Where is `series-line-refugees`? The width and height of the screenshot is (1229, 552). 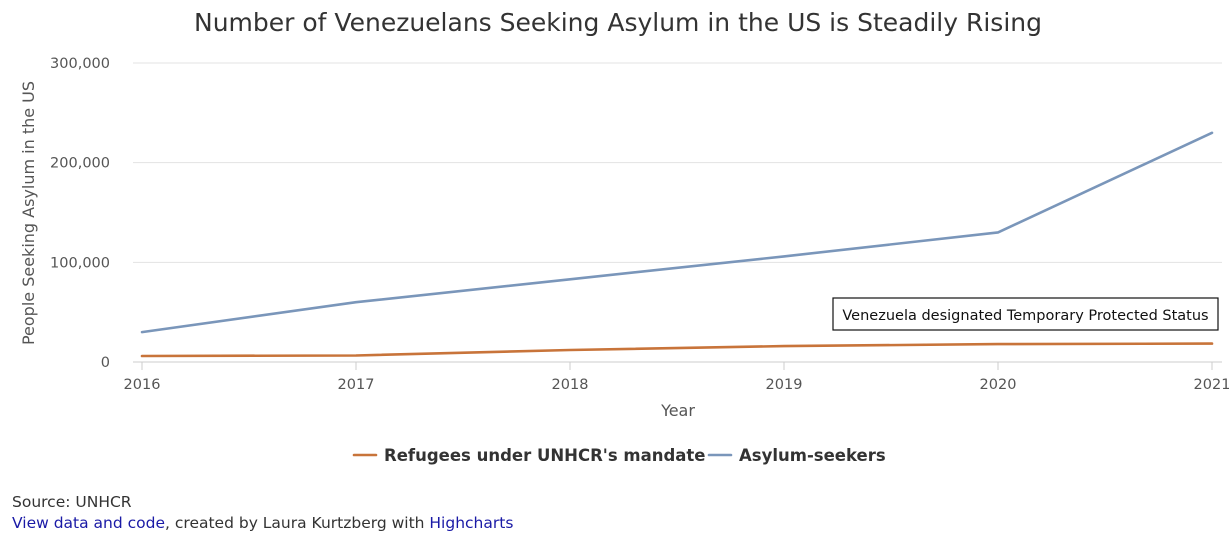
series-line-refugees is located at coordinates (677, 350).